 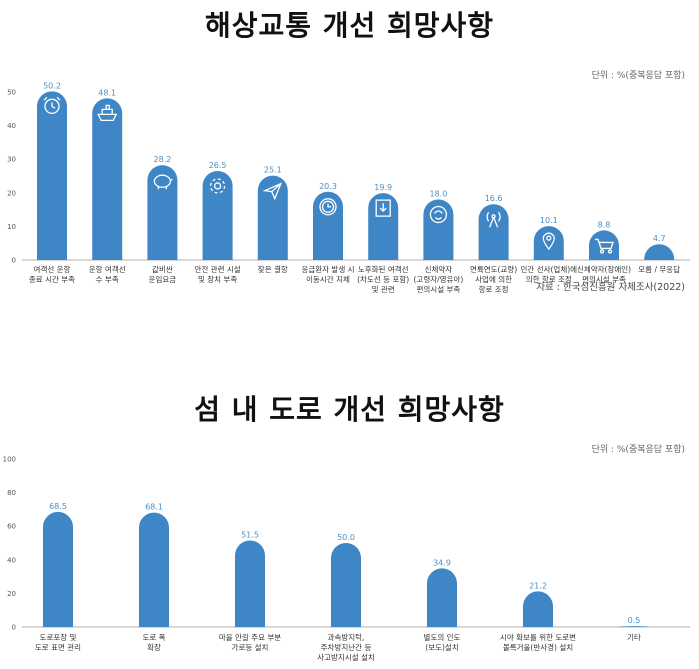 I want to click on map-pin-icon, so click(x=548, y=241).